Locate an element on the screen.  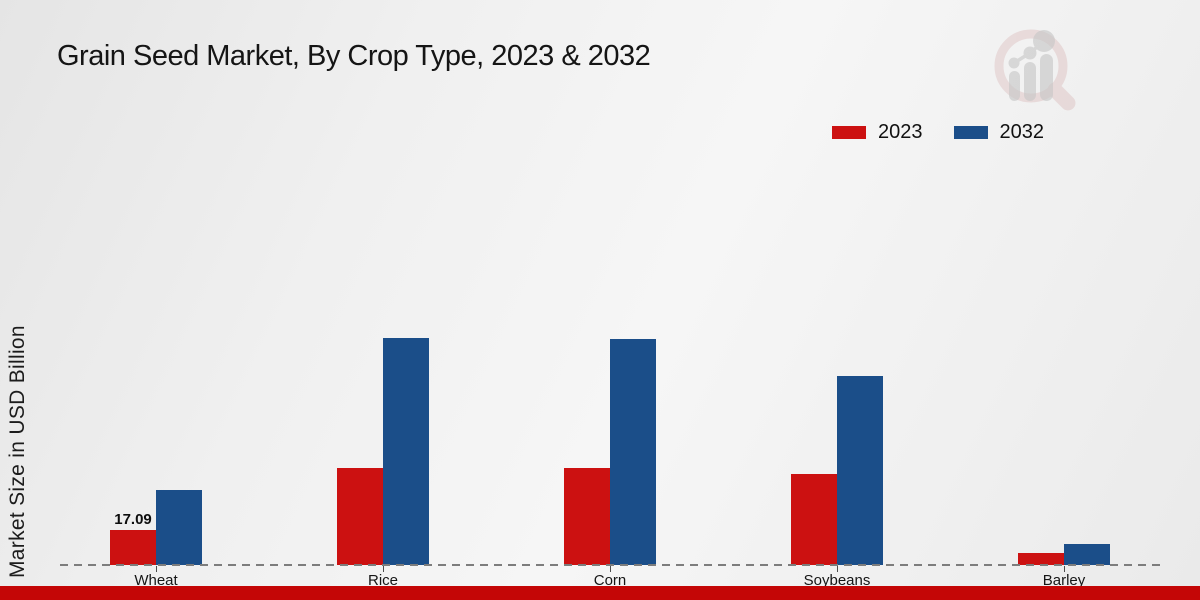
x-axis-label: Barley is located at coordinates (1064, 580).